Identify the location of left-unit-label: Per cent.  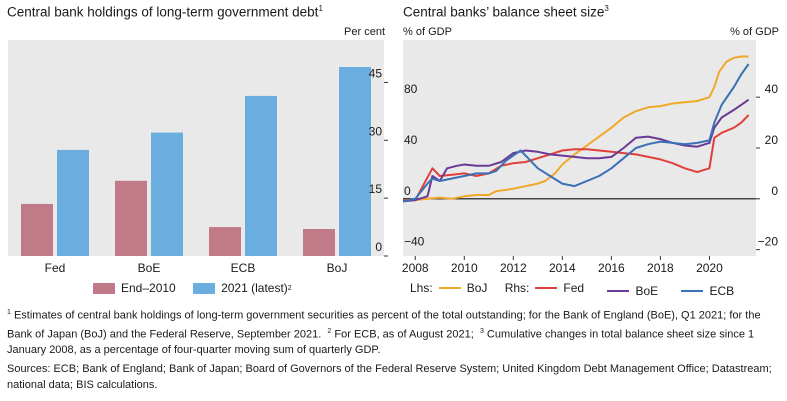
(364, 32).